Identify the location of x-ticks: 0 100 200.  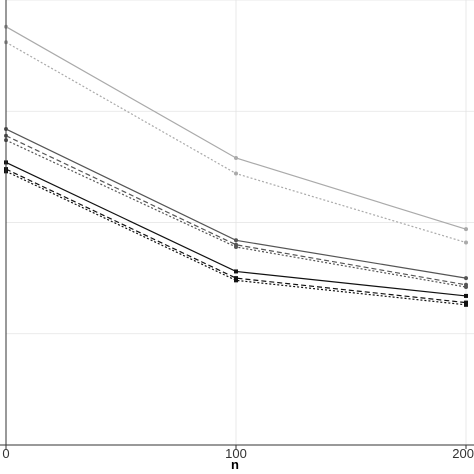
(238, 453).